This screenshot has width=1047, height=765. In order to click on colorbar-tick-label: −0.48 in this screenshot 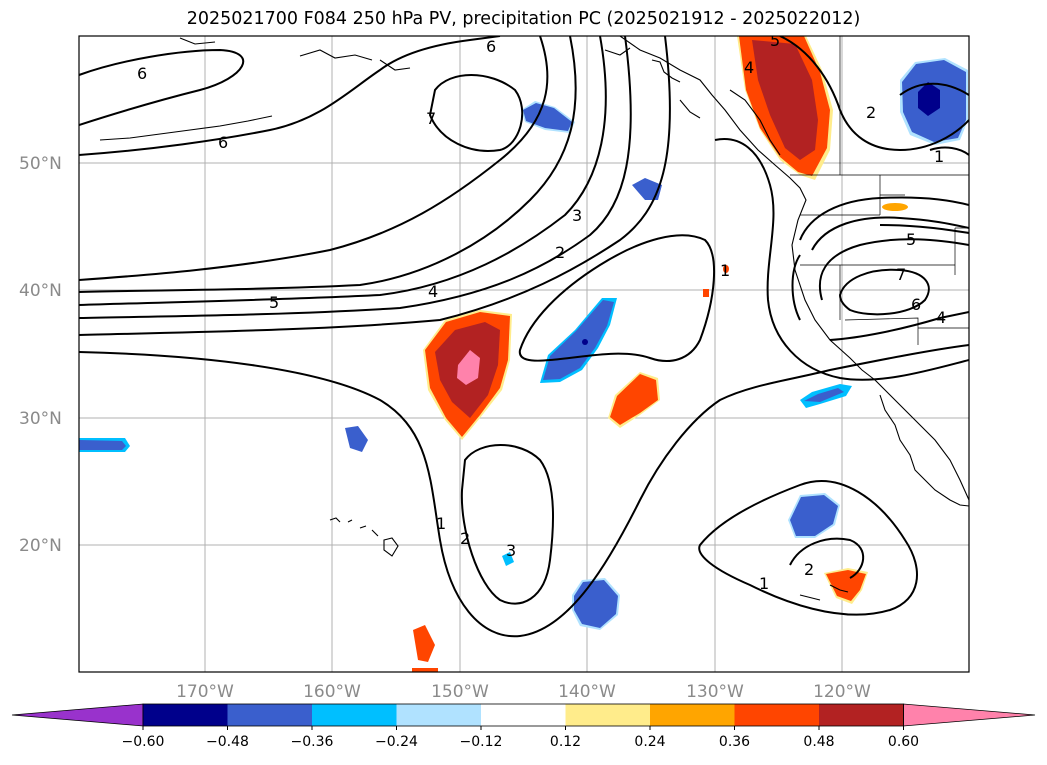, I will do `click(227, 742)`.